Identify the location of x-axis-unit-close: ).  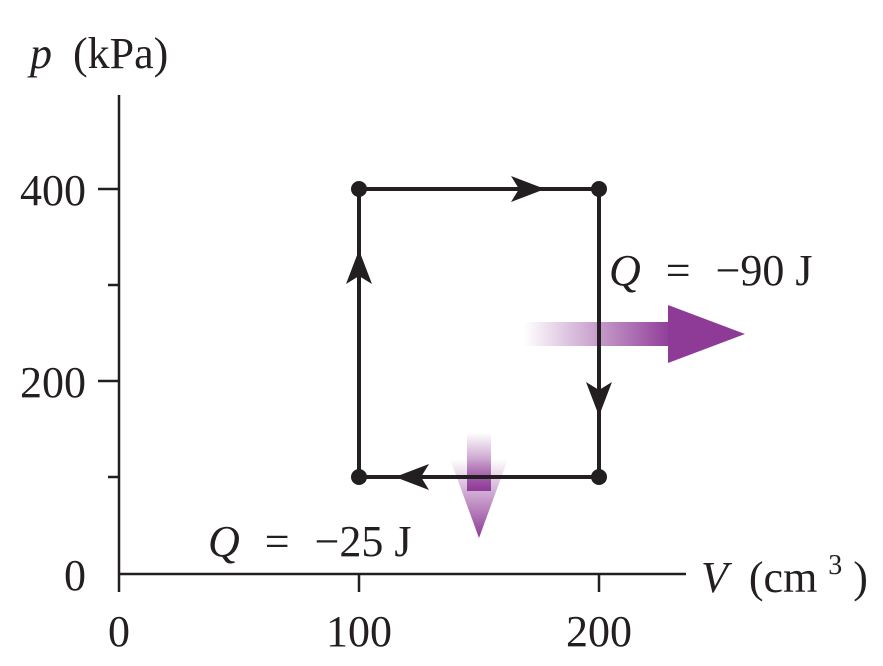
(860, 577).